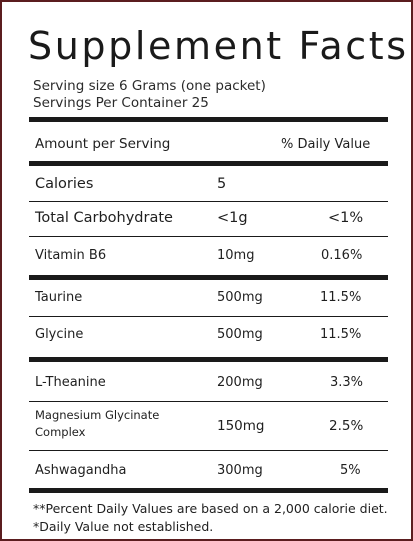 This screenshot has width=413, height=541. What do you see at coordinates (64, 184) in the screenshot?
I see `nutrient-name: Calories` at bounding box center [64, 184].